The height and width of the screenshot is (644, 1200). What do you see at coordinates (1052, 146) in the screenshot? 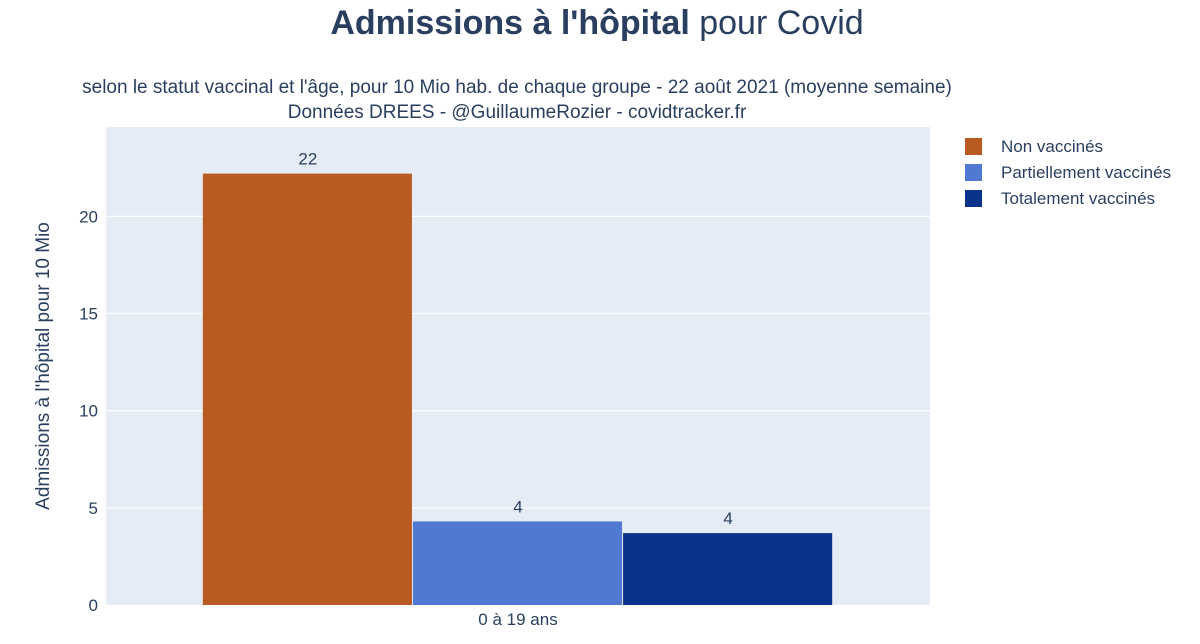
I see `legend-item-label: Non vaccinés` at bounding box center [1052, 146].